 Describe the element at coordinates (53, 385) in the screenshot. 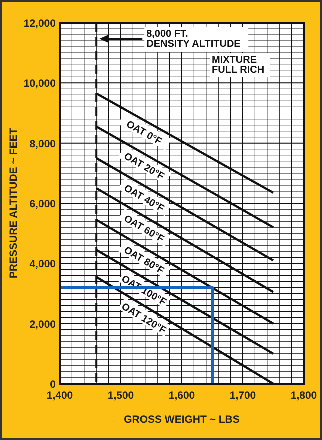

I see `y-tick-label: 0` at that location.